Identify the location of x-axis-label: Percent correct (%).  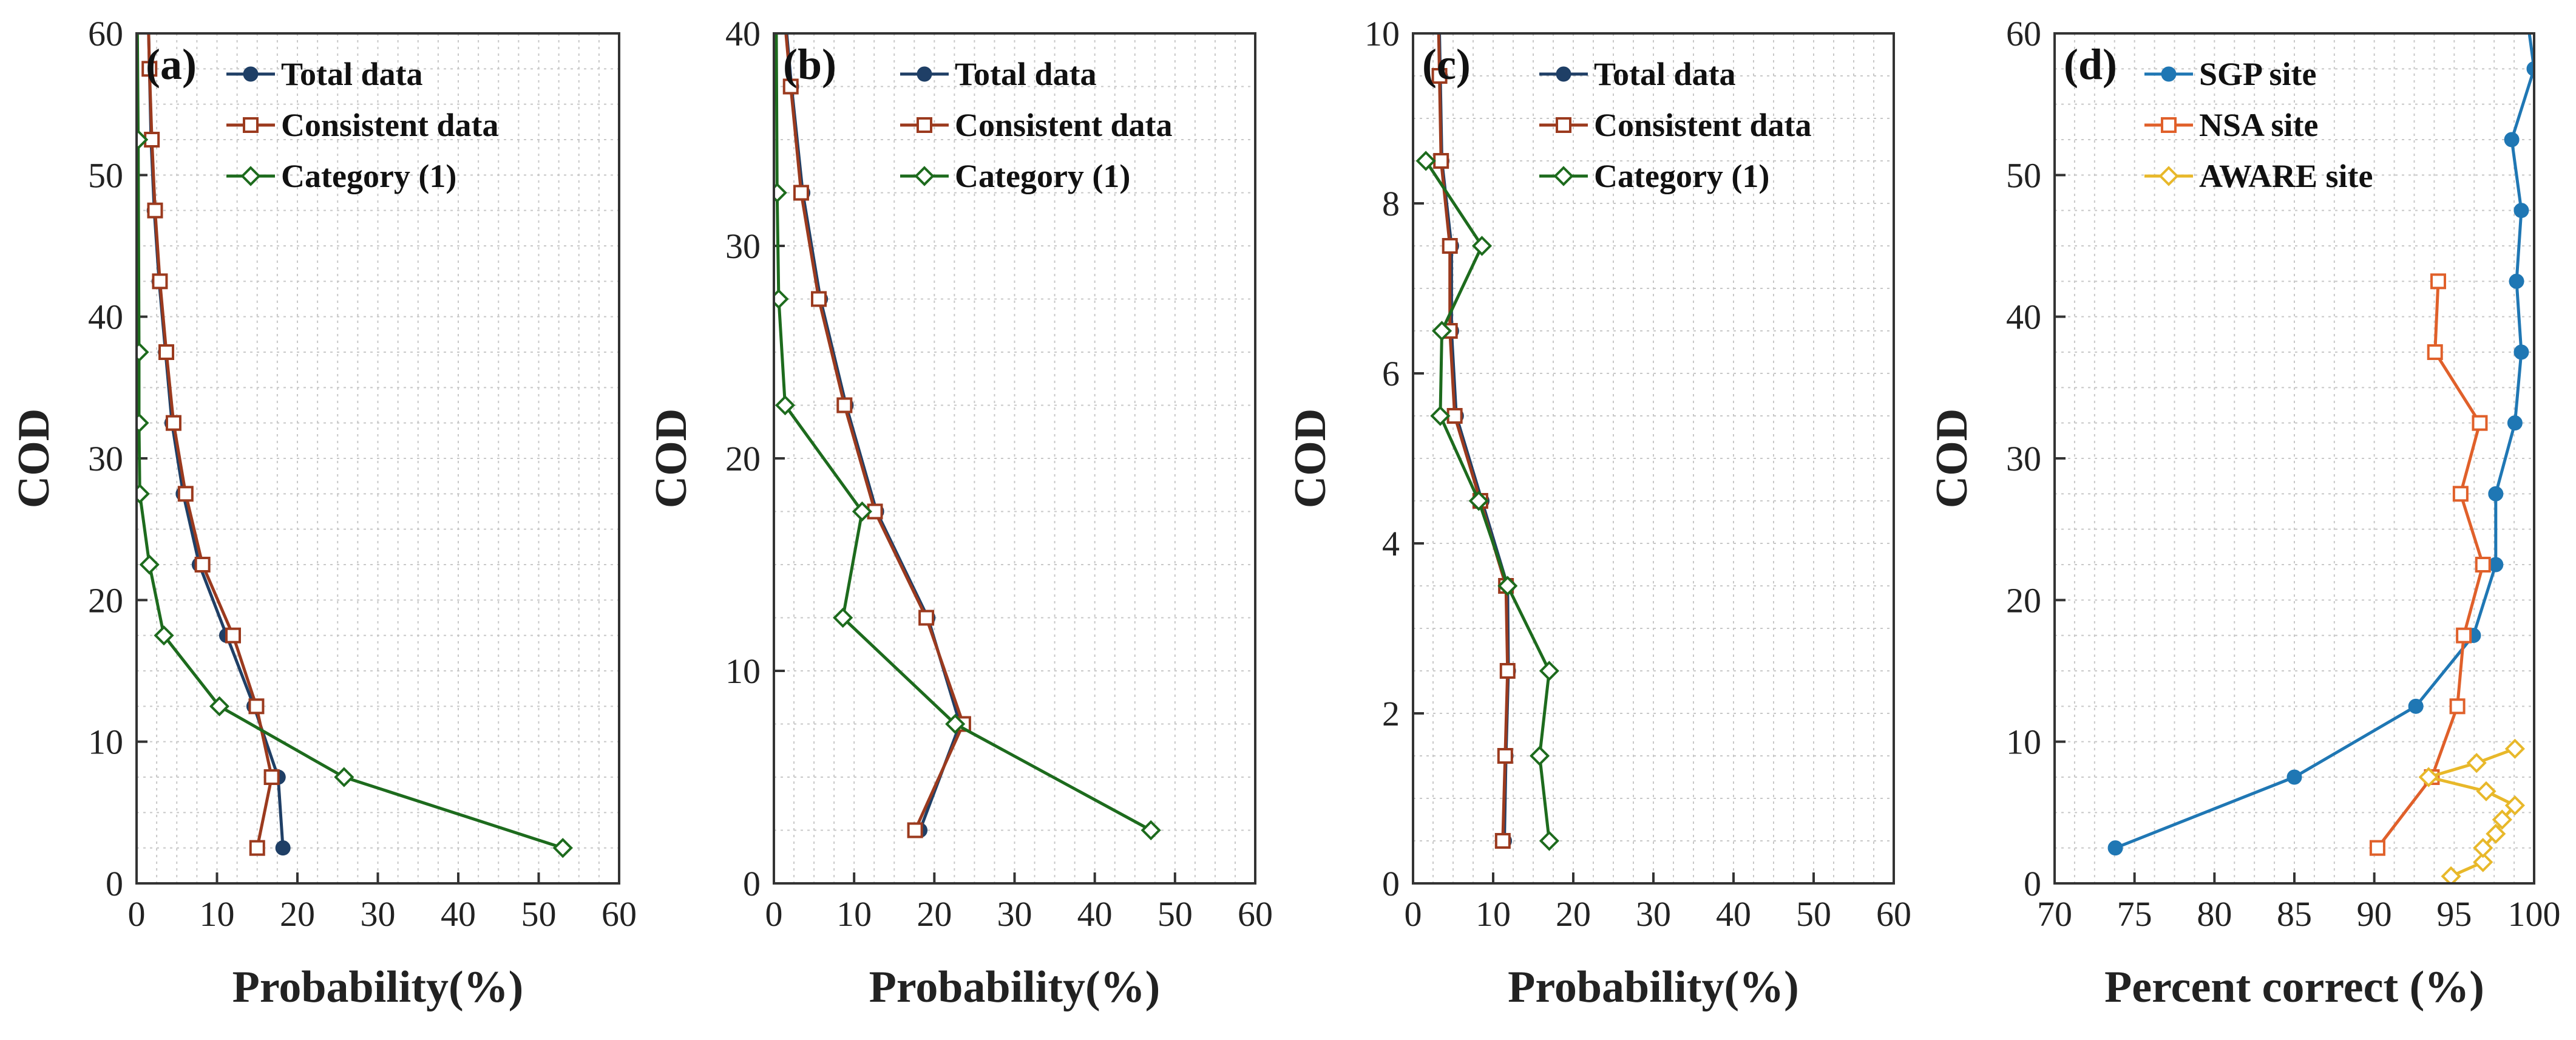
(2294, 987).